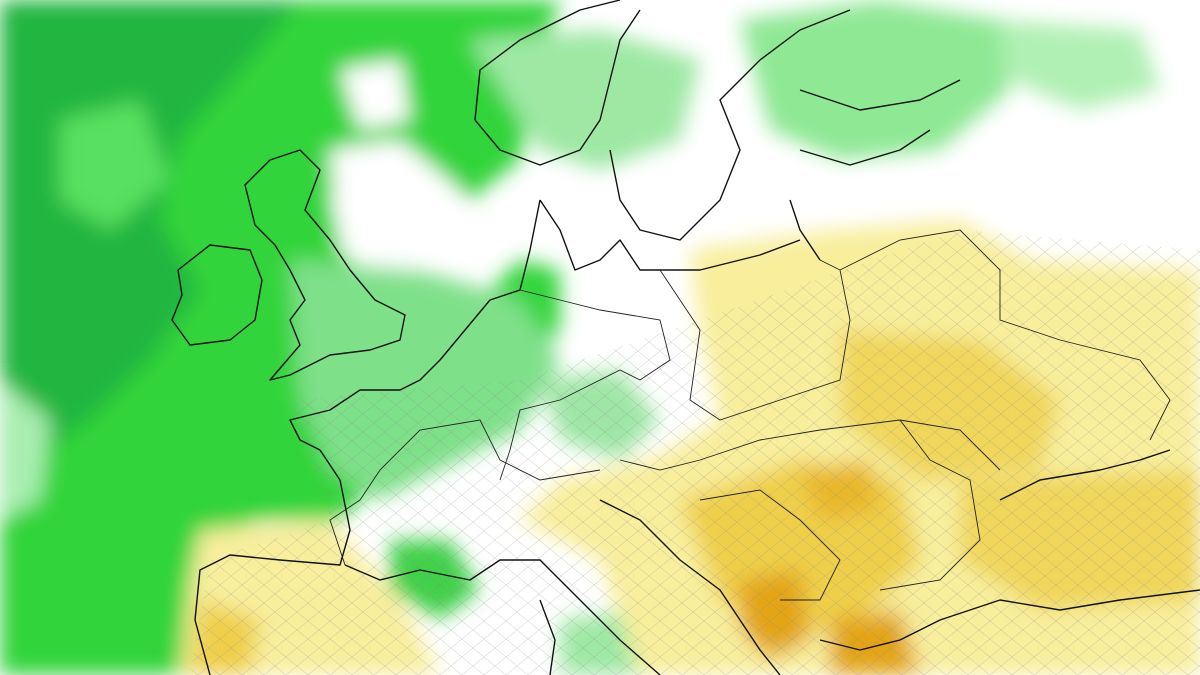  Describe the element at coordinates (115, 165) in the screenshot. I see `green-zone` at that location.